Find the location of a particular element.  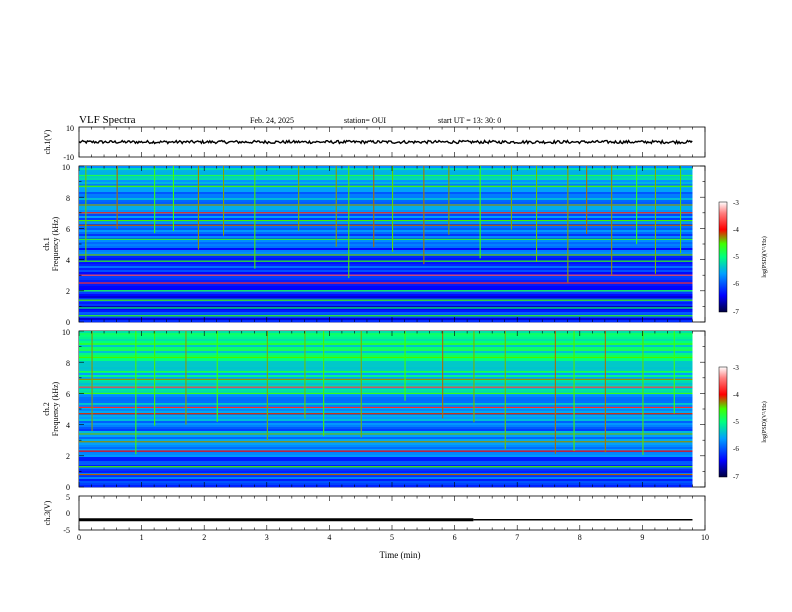

ch3-voltage-panel: 0 1 2 3 4 5 6 7 8 9 10 5 0 -5 ch.3(V) Time (min) is located at coordinates (376, 526).